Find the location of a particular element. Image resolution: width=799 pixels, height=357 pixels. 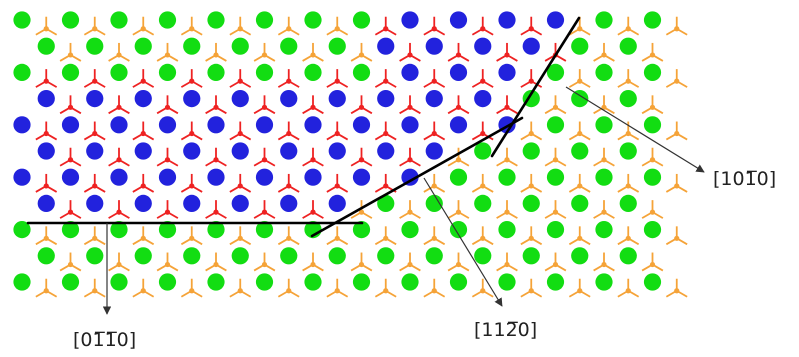

label-direction-11: [112̅0] is located at coordinates (505, 330).